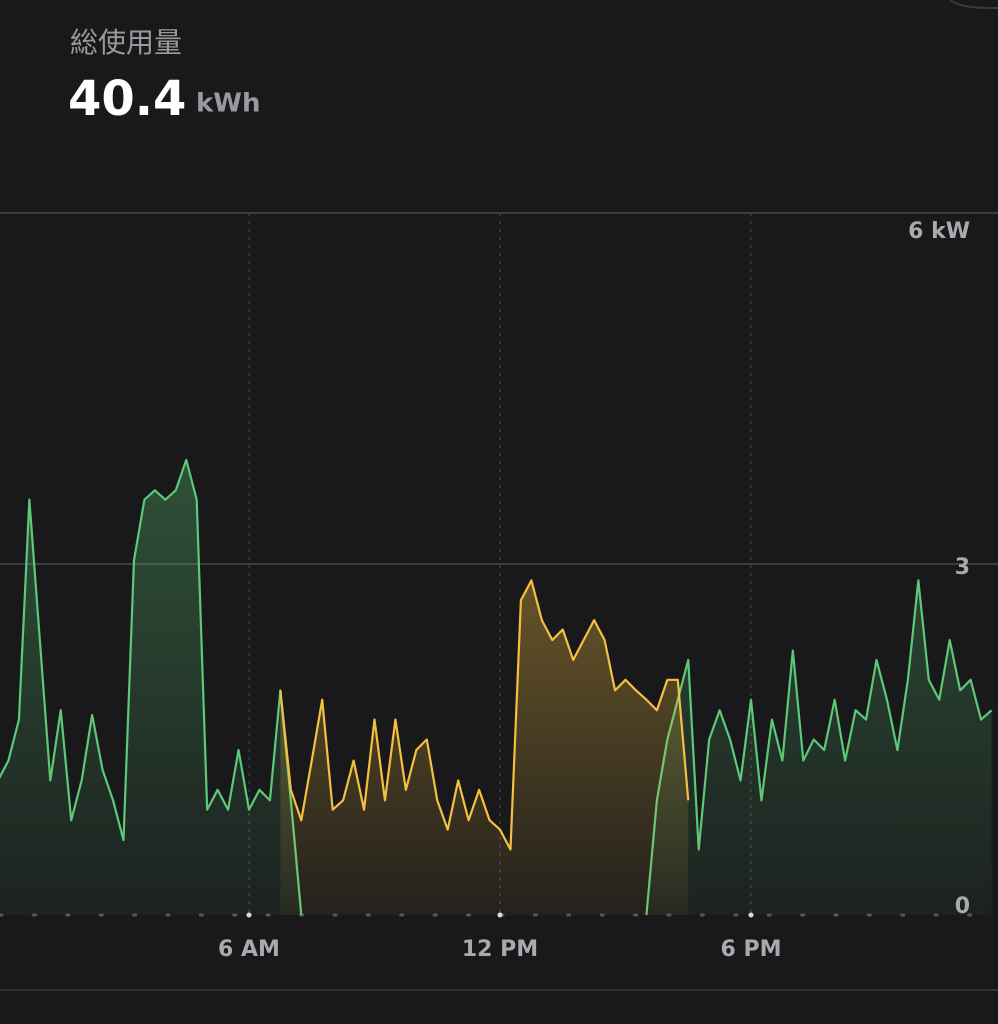  I want to click on area, so click(484, 747).